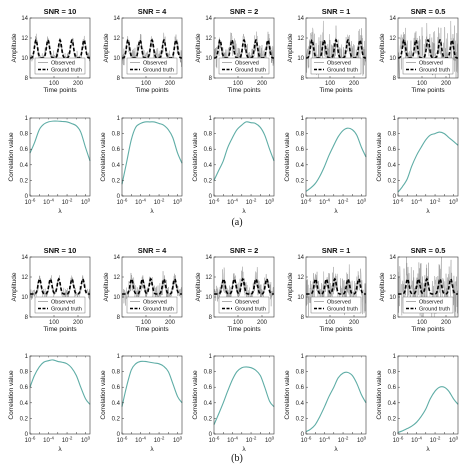 The height and width of the screenshot is (467, 474). I want to click on snr-title: SNR = 2, so click(244, 250).